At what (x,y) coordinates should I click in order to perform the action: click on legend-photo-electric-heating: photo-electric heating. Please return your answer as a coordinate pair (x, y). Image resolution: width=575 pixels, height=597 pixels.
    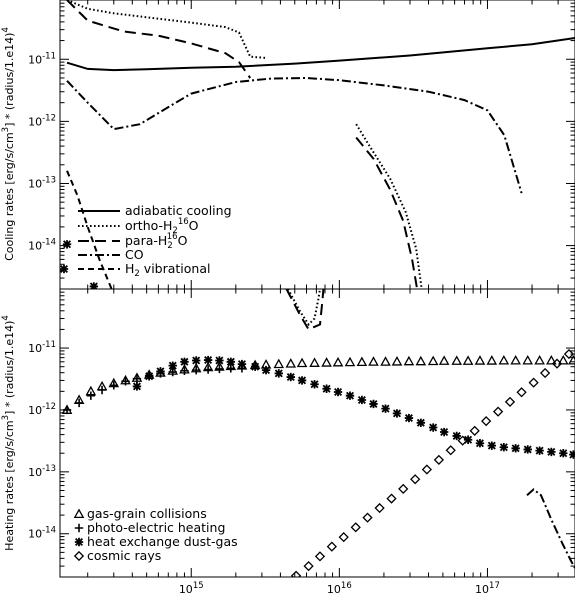
    Looking at the image, I should click on (156, 527).